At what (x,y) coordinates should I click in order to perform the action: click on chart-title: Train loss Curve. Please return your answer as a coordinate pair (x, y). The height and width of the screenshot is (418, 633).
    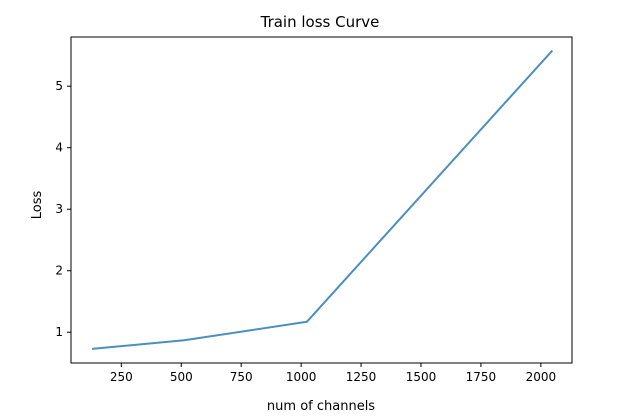
    Looking at the image, I should click on (320, 22).